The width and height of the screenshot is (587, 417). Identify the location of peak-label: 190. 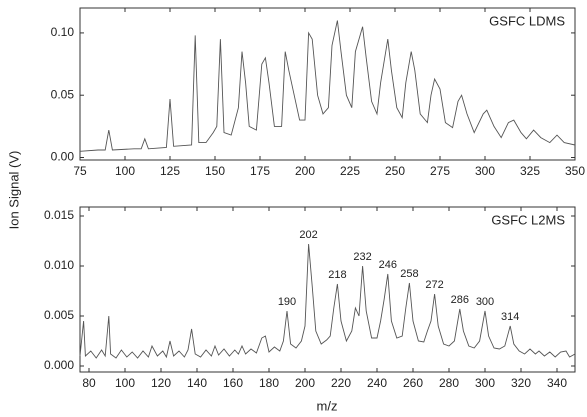
(287, 302).